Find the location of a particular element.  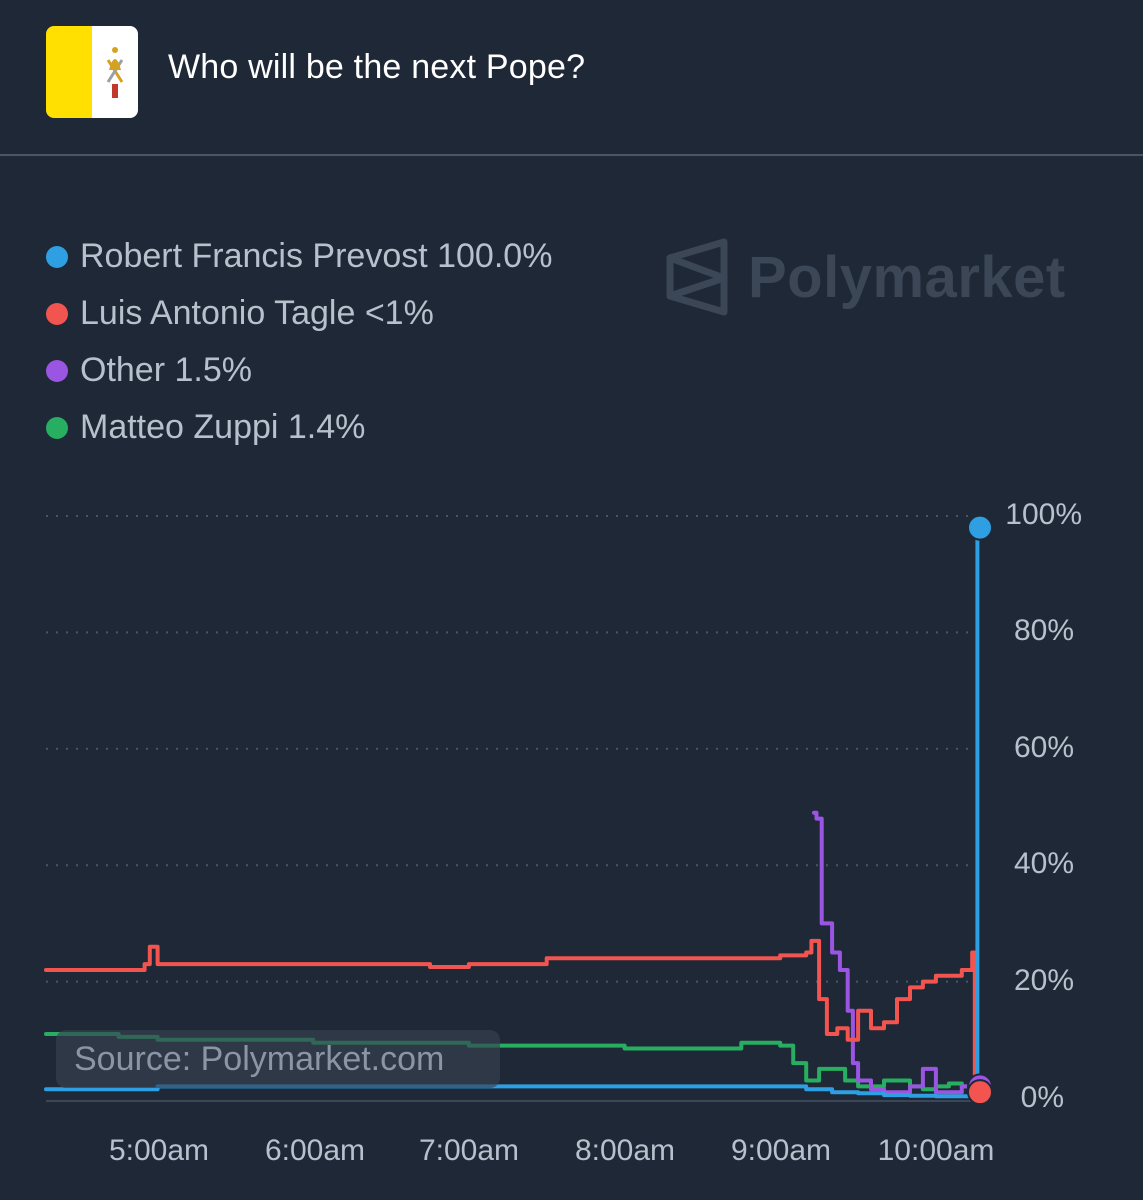

polymarket-watermark: Polymarket is located at coordinates (865, 277).